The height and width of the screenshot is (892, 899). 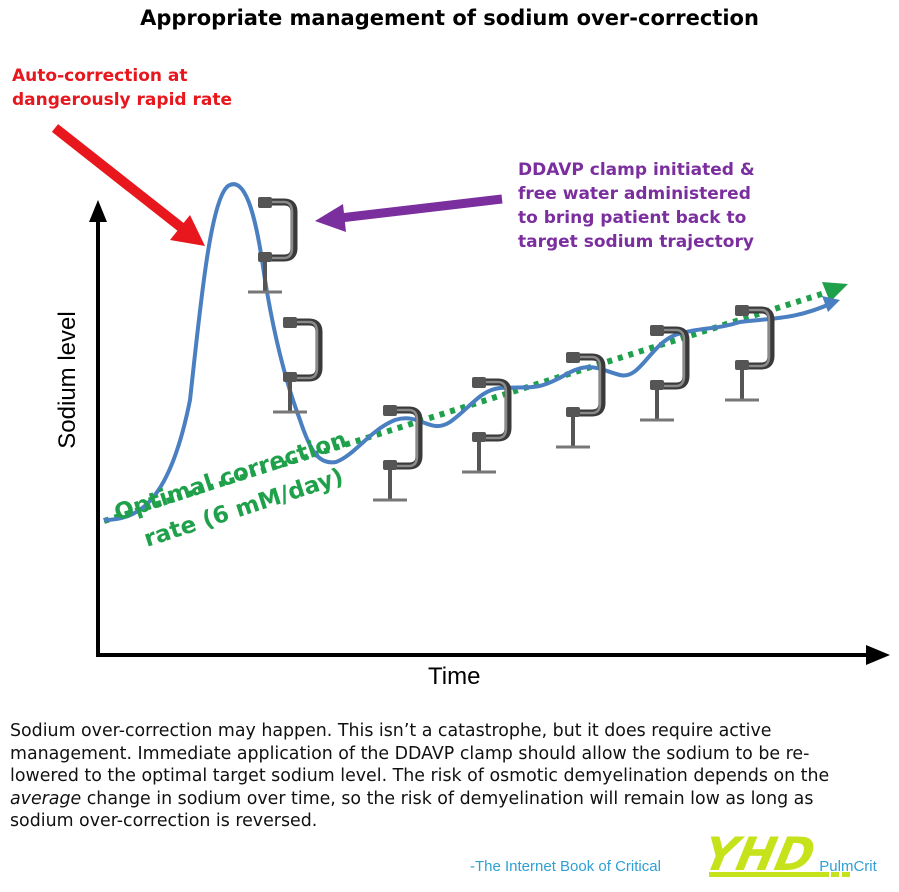 I want to click on red-arrow, so click(x=118, y=178).